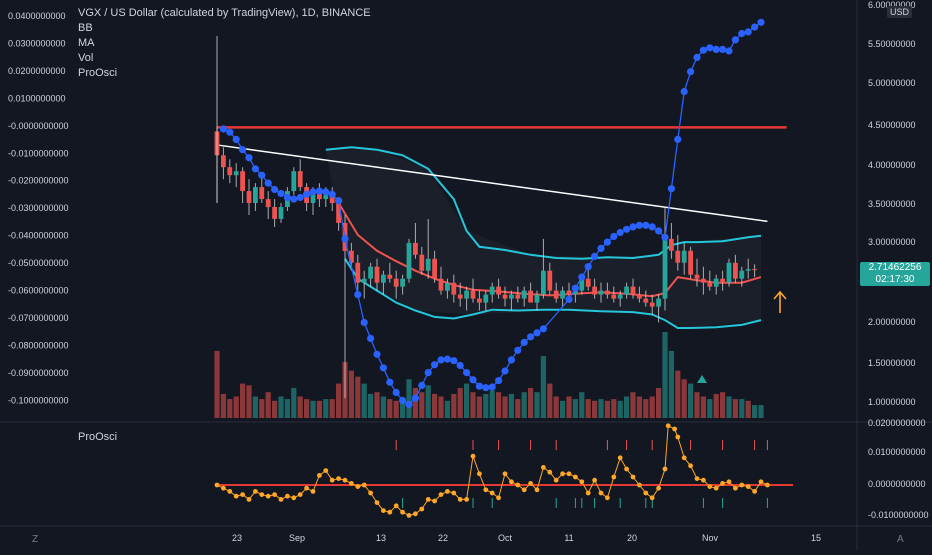  What do you see at coordinates (900, 12) in the screenshot?
I see `currency-badge: USD` at bounding box center [900, 12].